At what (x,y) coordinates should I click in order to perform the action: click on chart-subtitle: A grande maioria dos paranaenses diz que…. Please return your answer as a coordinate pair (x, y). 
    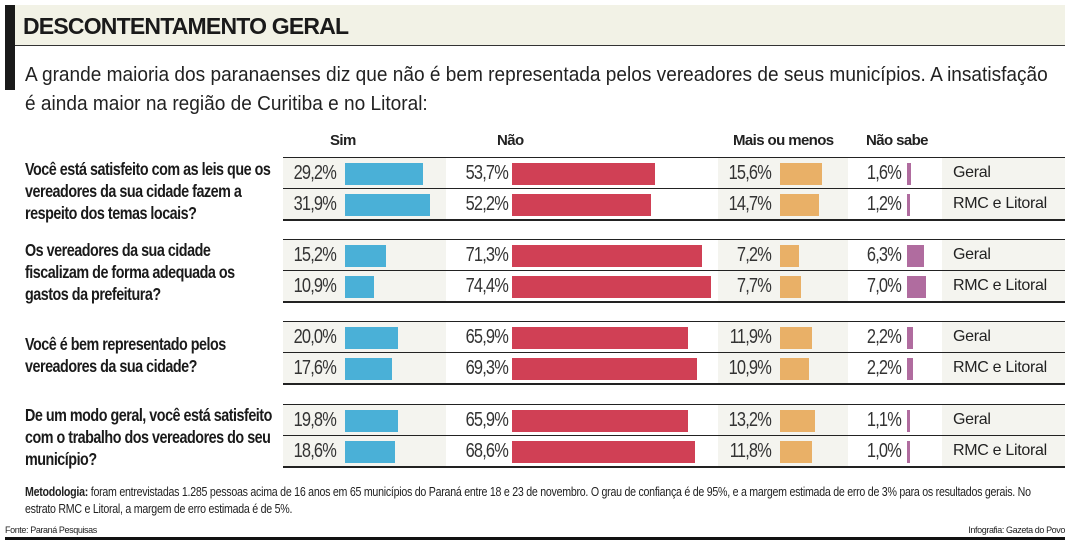
    Looking at the image, I should click on (536, 89).